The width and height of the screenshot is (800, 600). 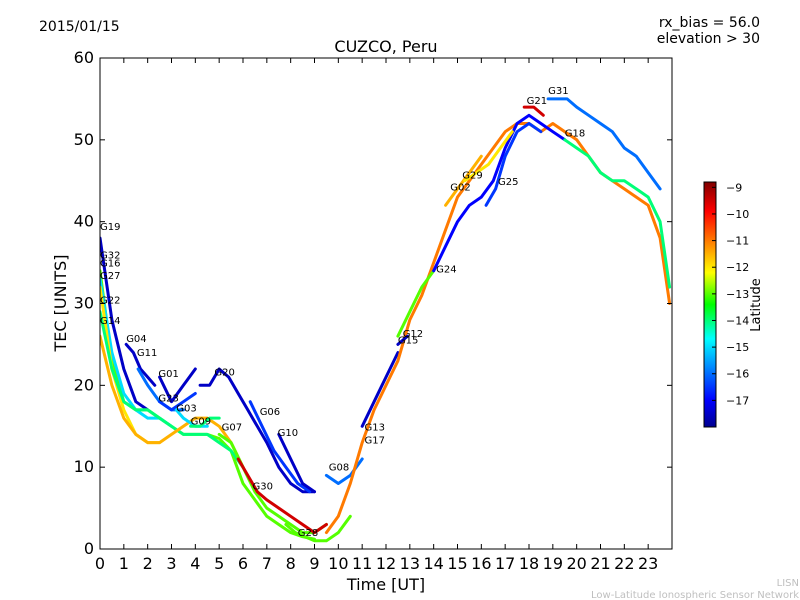 What do you see at coordinates (499, 193) in the screenshot?
I see `series-G24` at bounding box center [499, 193].